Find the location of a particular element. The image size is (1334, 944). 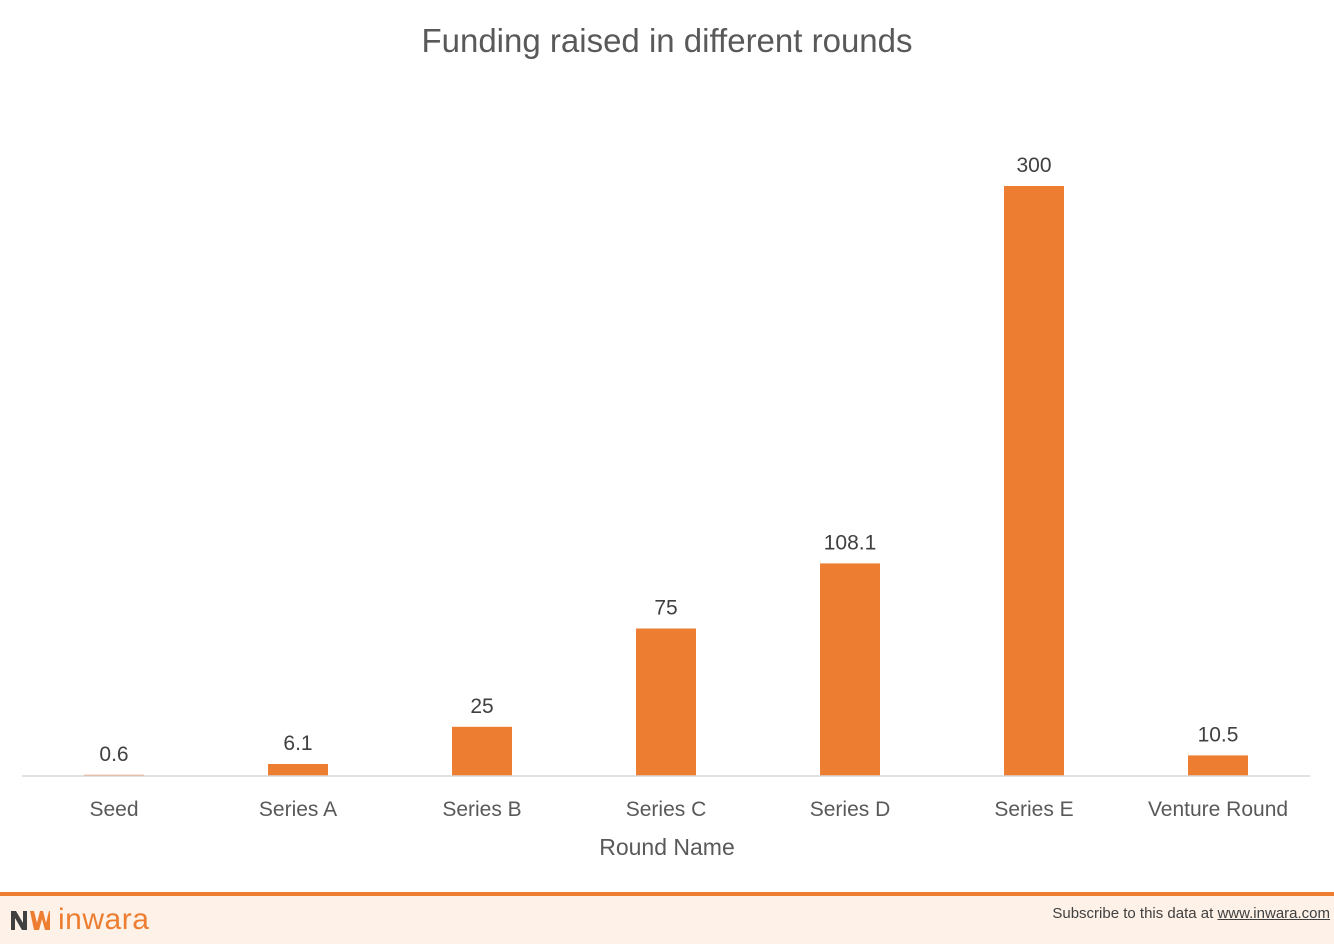

data-label-series-a: 6.1 is located at coordinates (297, 743).